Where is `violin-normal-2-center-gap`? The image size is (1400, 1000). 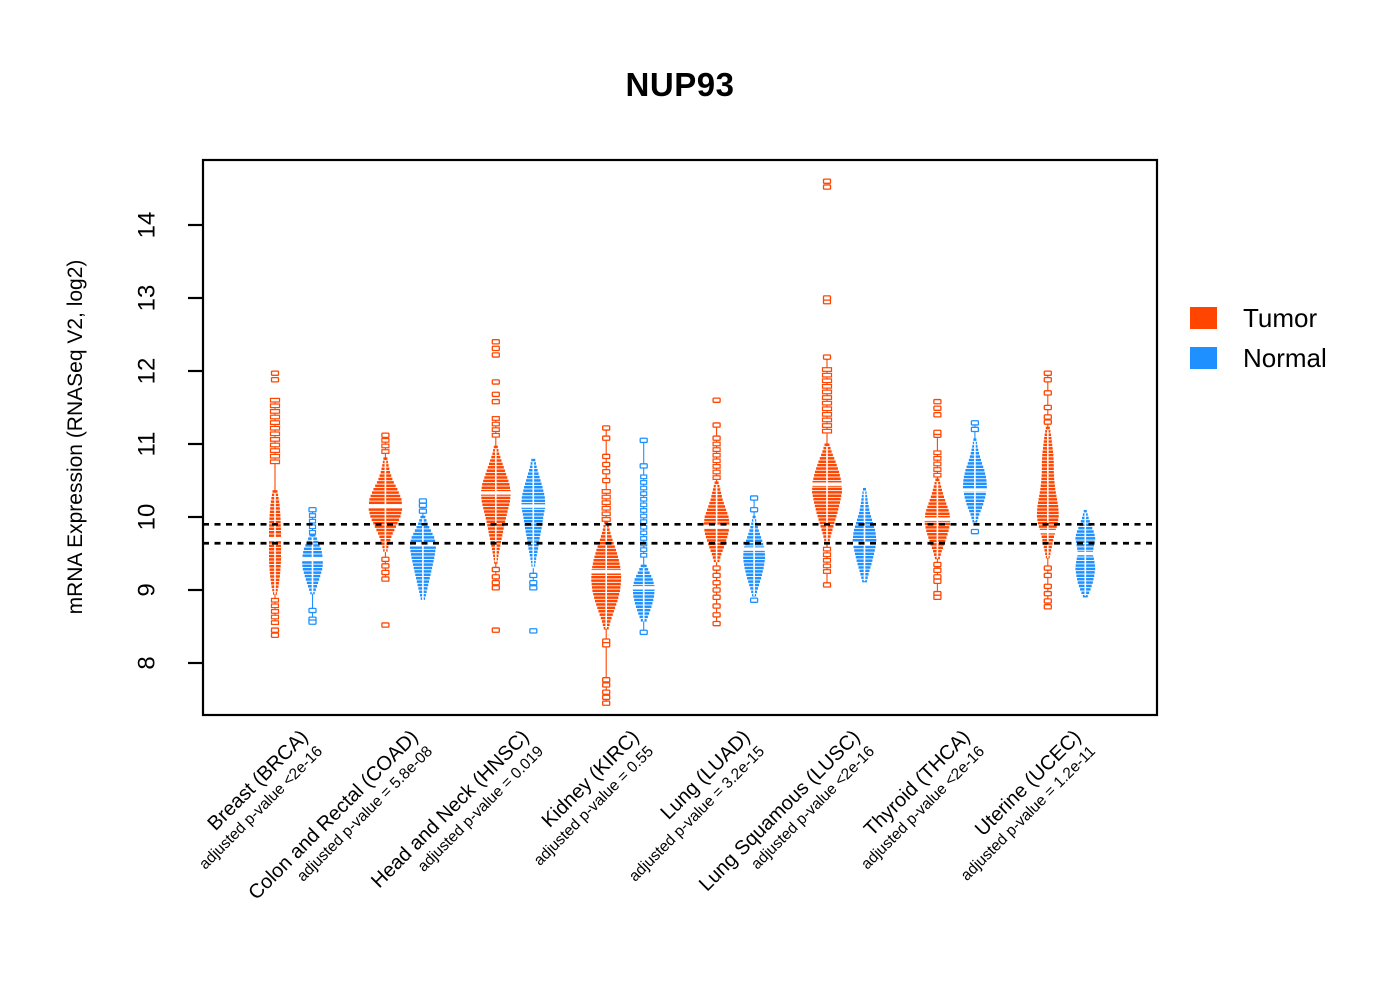
violin-normal-2-center-gap is located at coordinates (533, 514).